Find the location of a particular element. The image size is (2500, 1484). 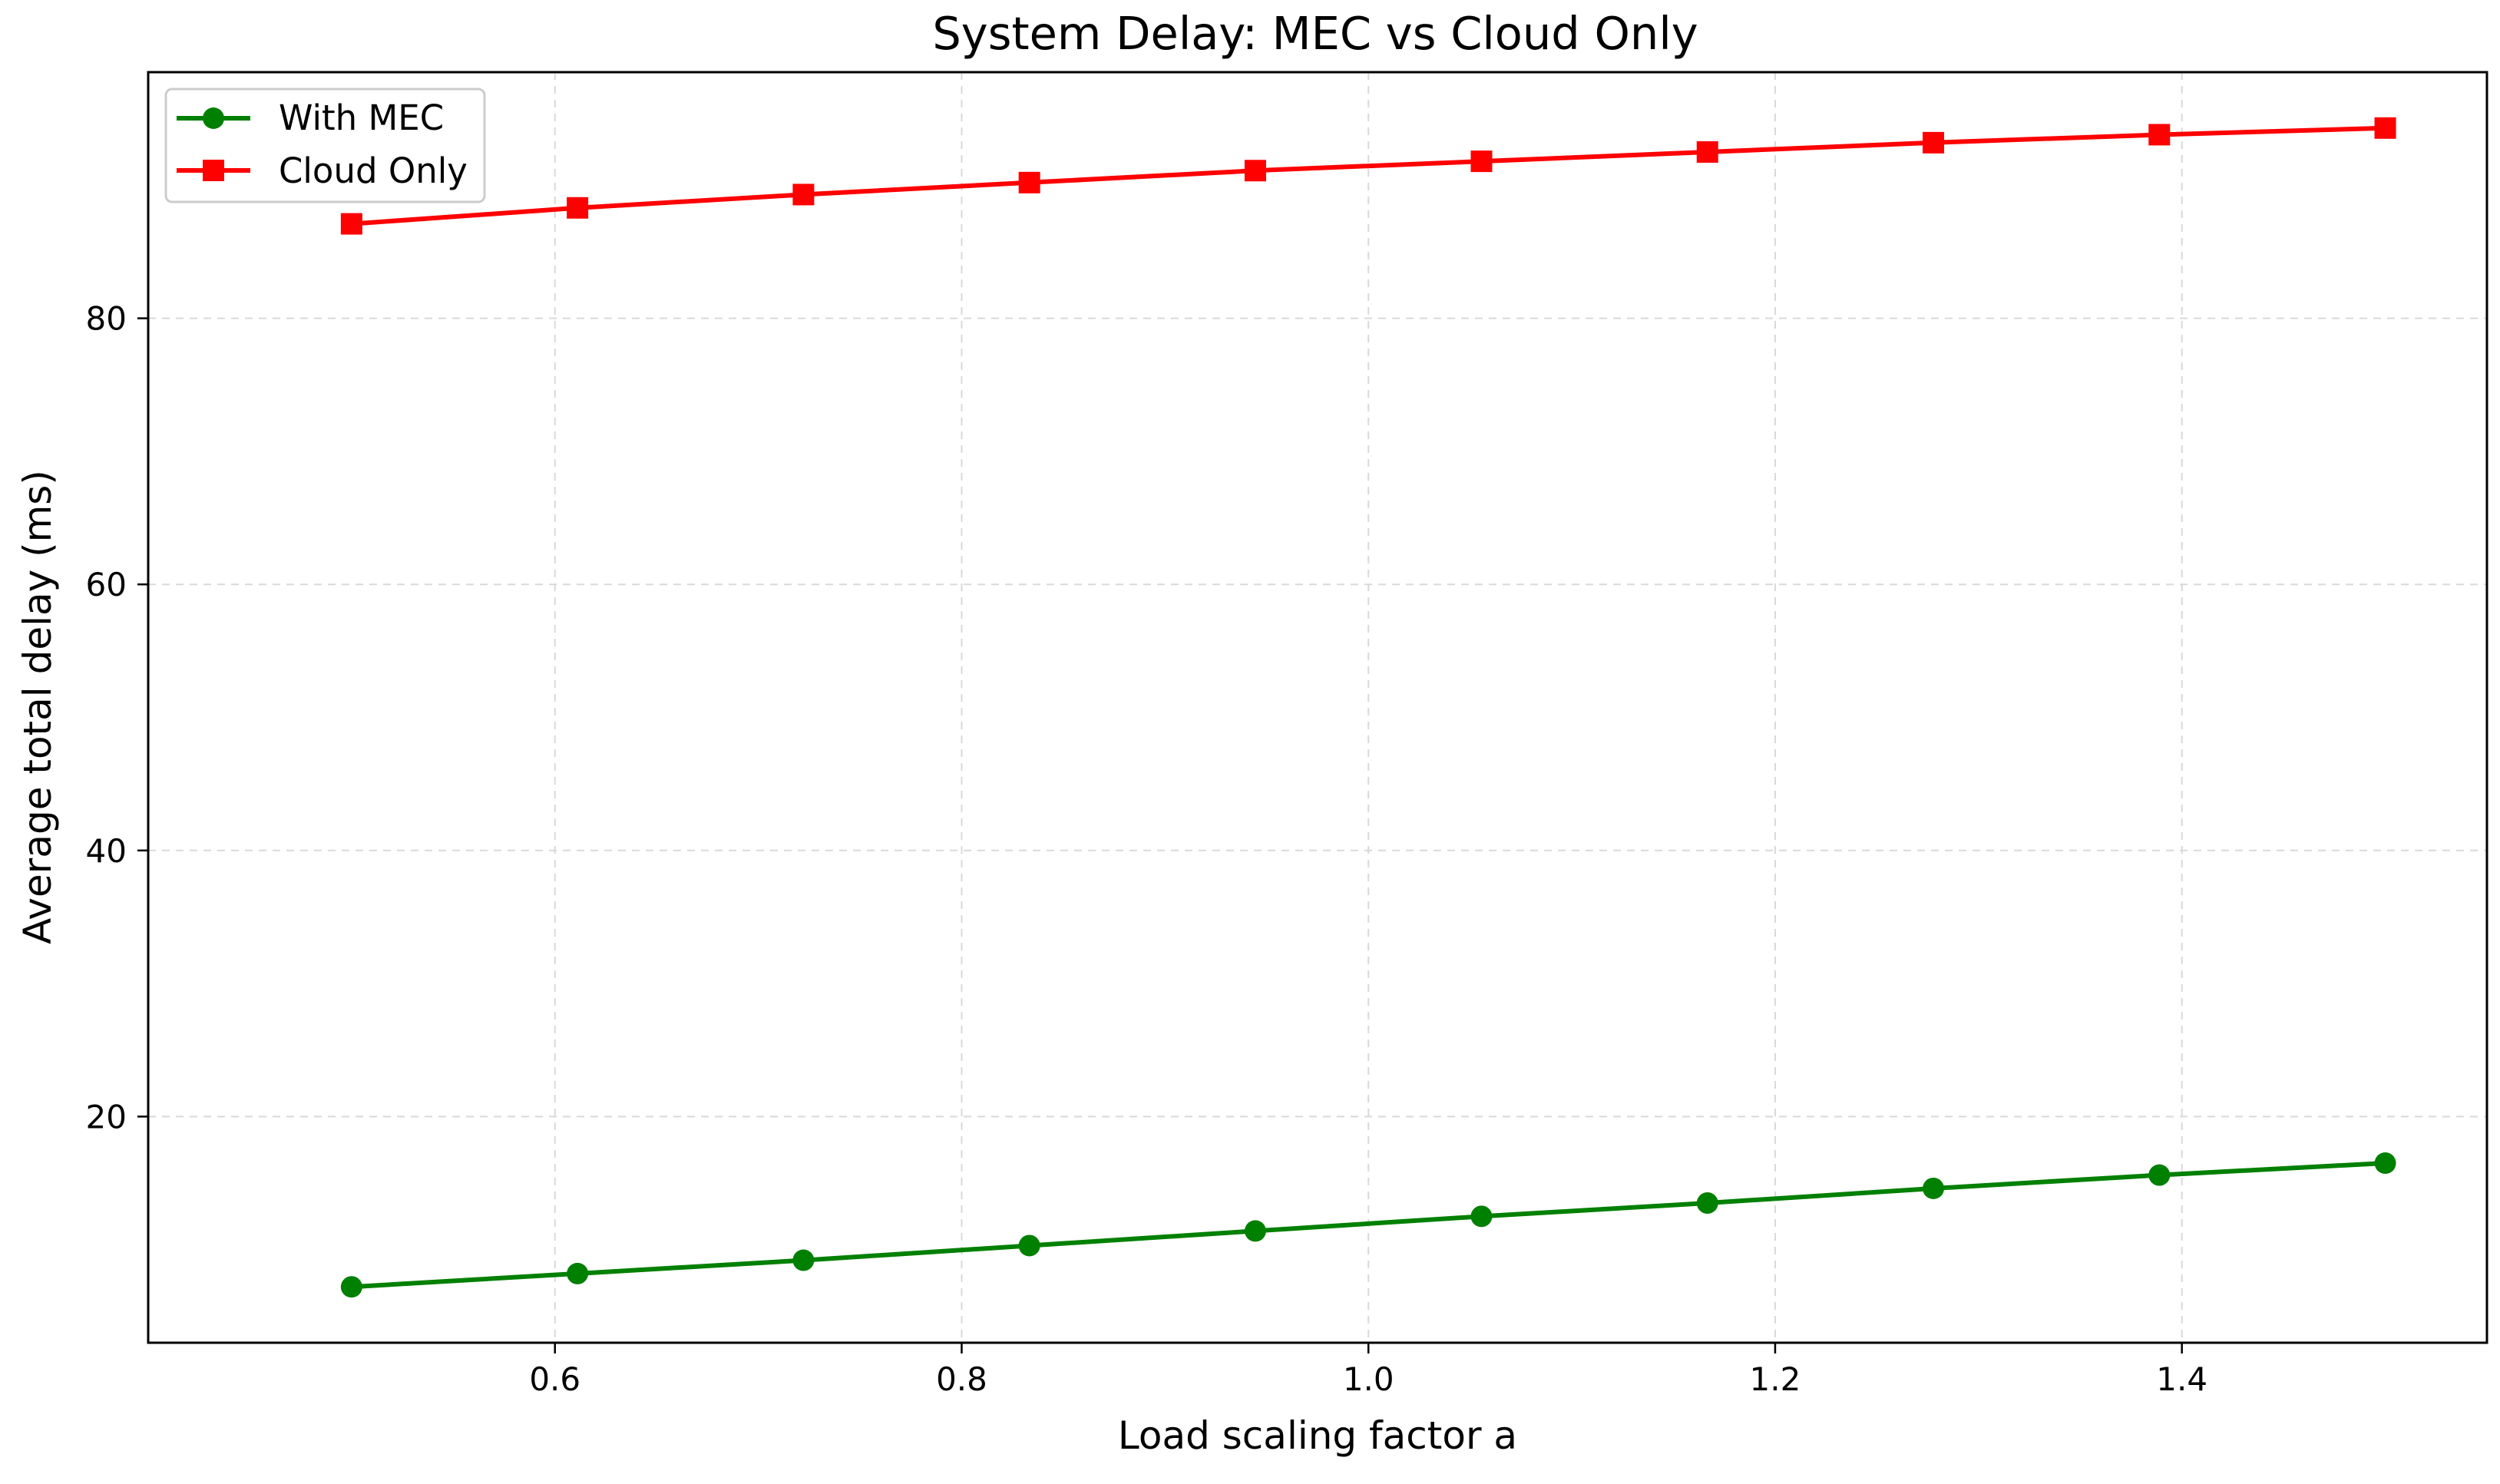

x-tick-label: 1.2 is located at coordinates (1776, 1379).